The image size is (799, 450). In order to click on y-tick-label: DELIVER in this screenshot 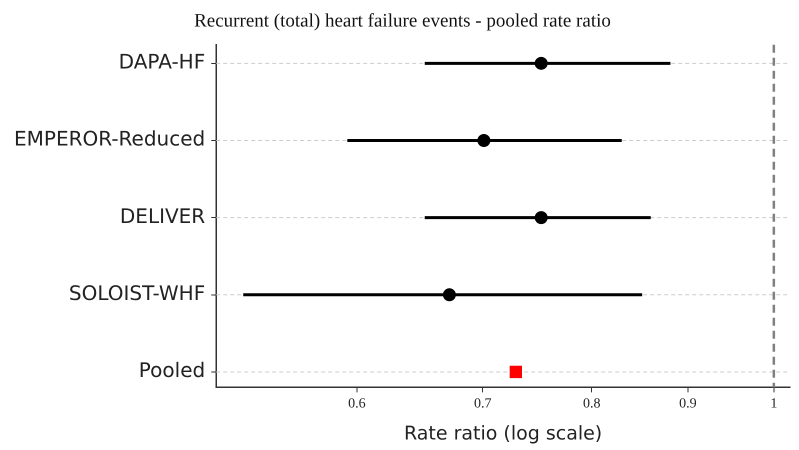, I will do `click(163, 216)`.